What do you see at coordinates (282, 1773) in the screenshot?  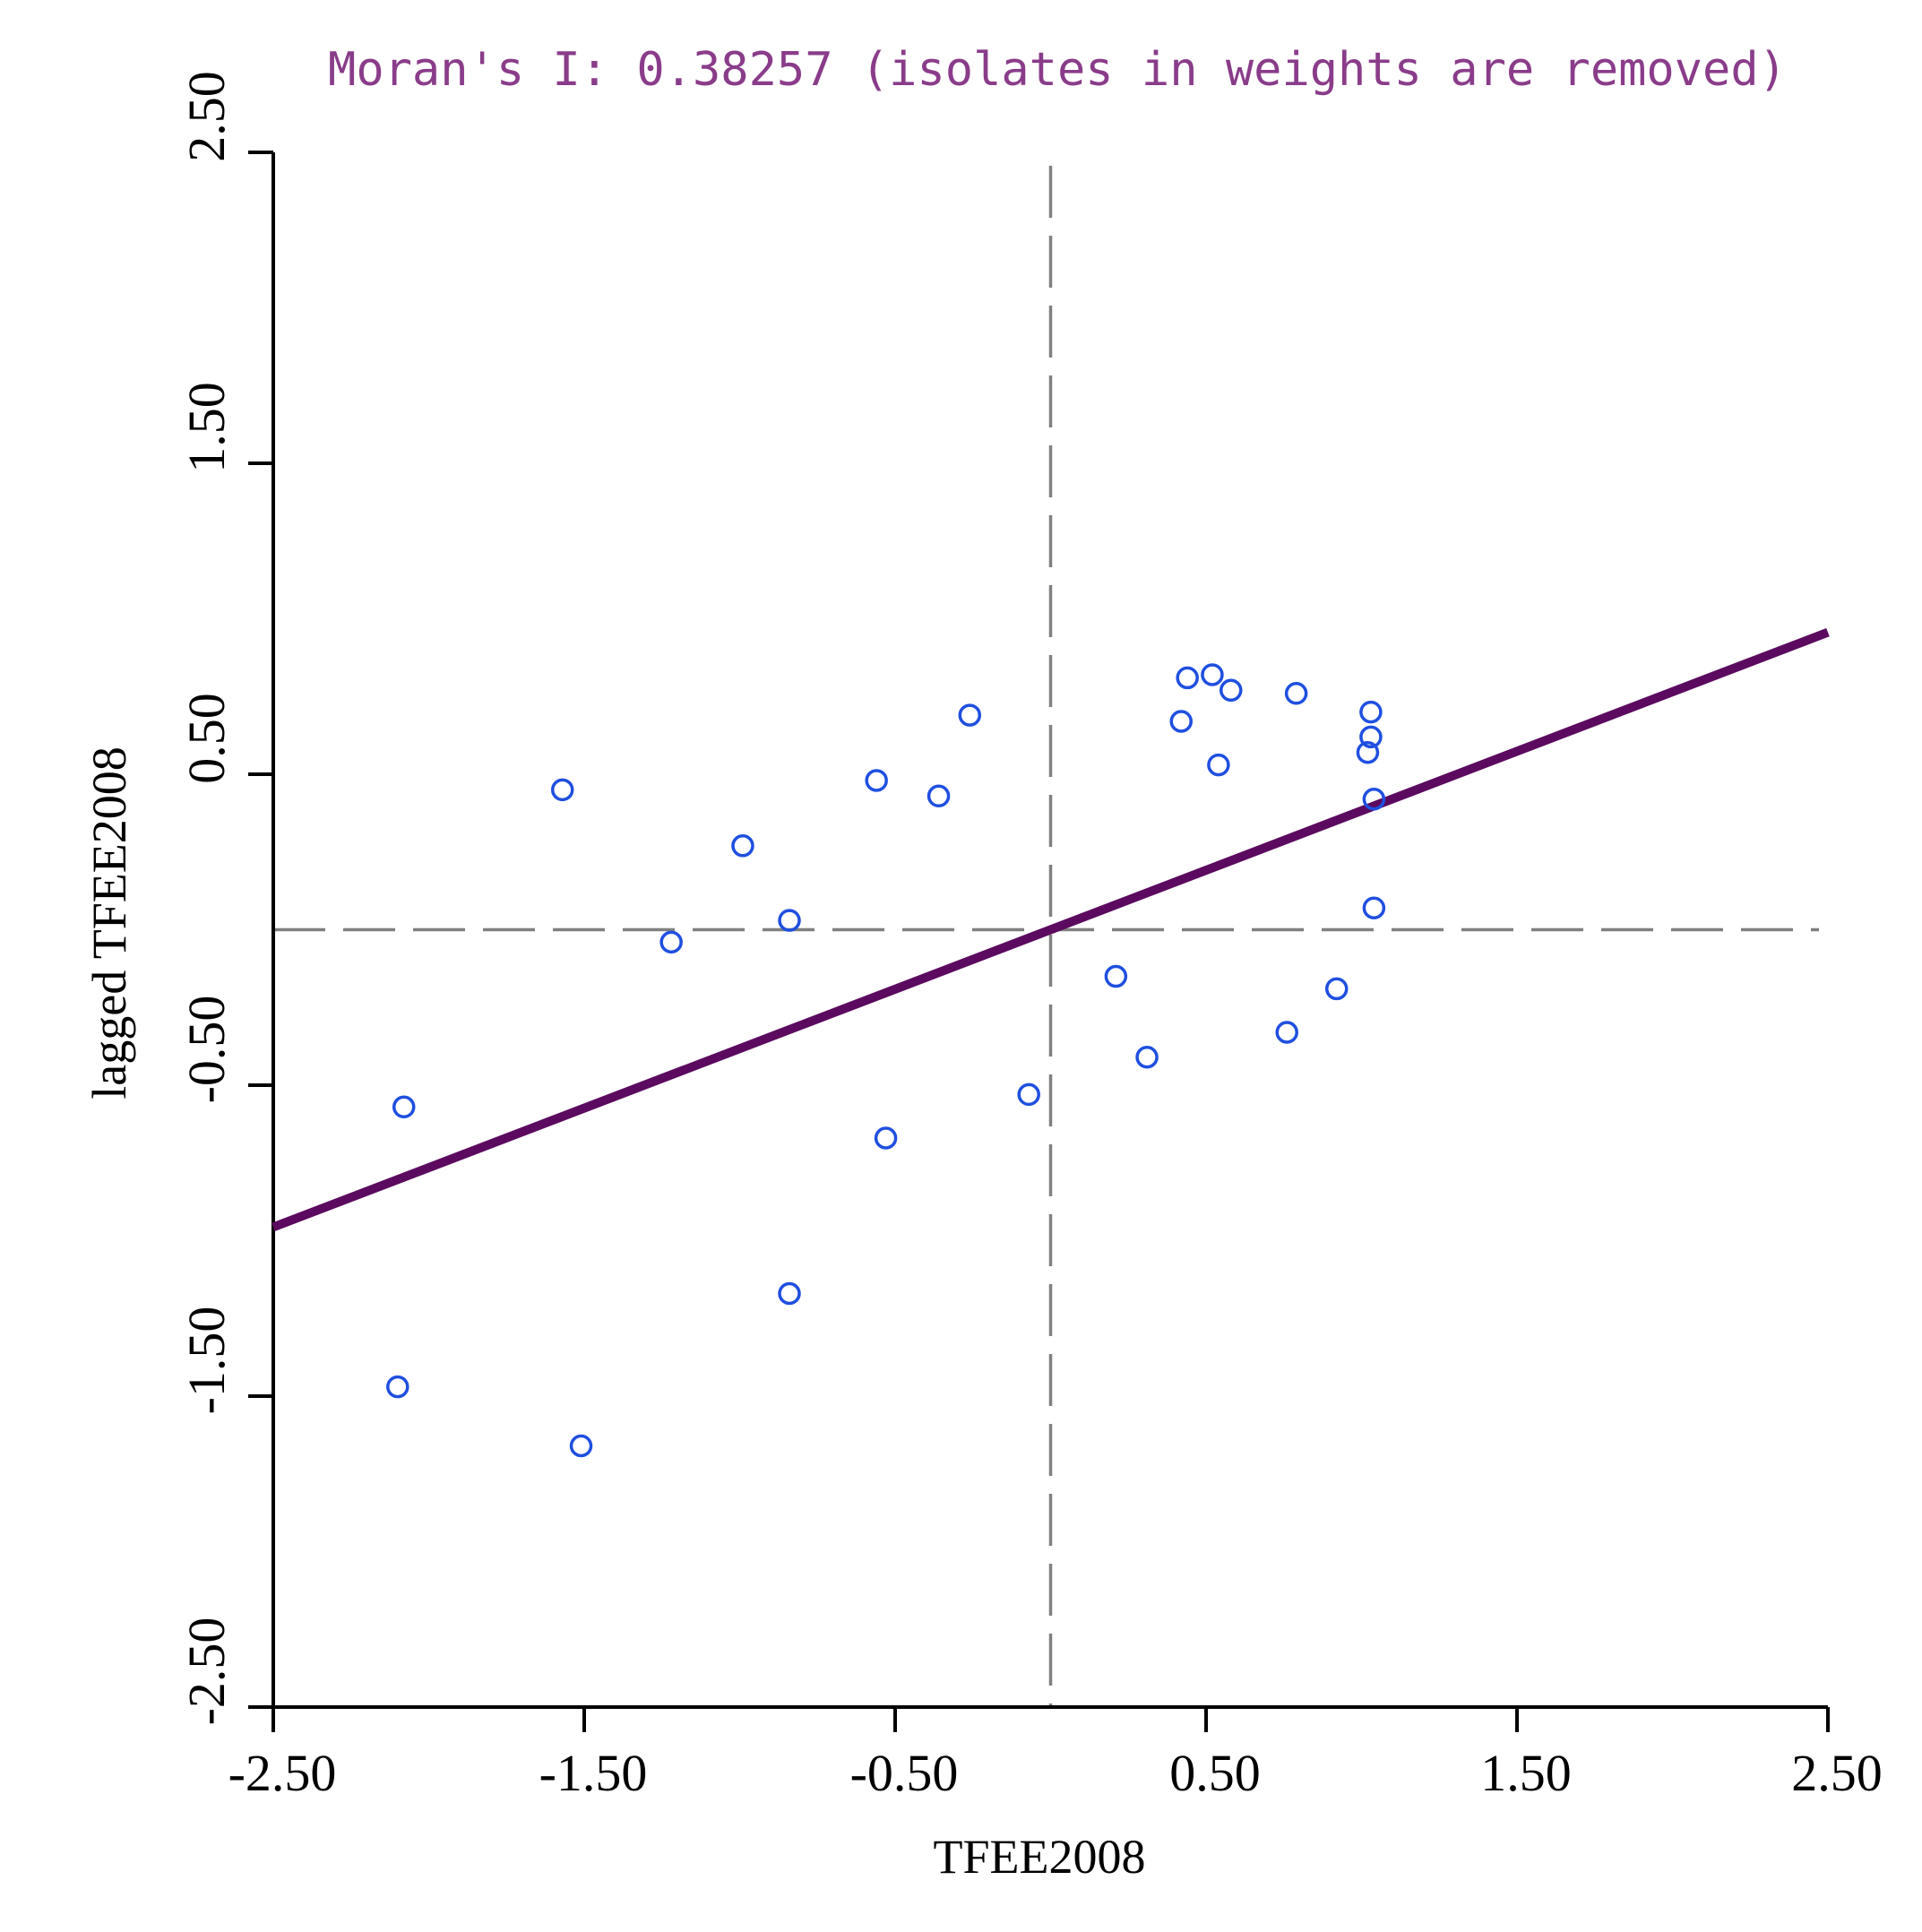 I see `x-tick-label: -2.50` at bounding box center [282, 1773].